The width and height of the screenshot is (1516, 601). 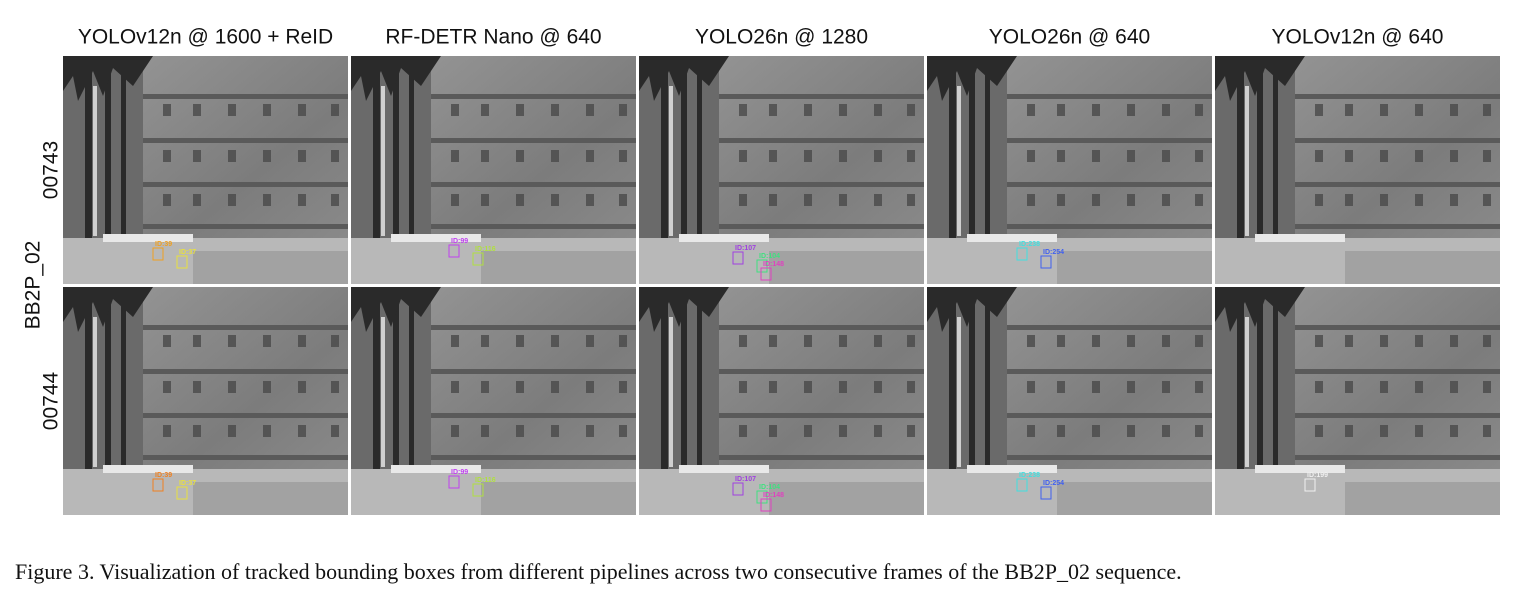 What do you see at coordinates (781, 37) in the screenshot?
I see `column-header: YOLO26n @ 1280` at bounding box center [781, 37].